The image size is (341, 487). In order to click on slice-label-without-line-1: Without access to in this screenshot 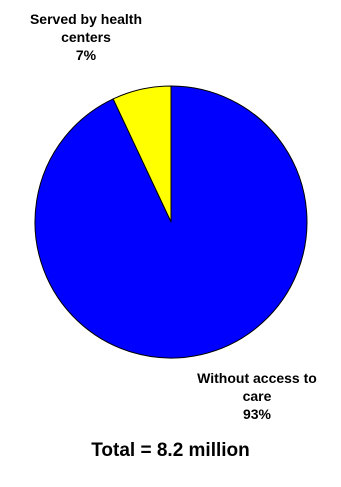, I will do `click(257, 378)`.